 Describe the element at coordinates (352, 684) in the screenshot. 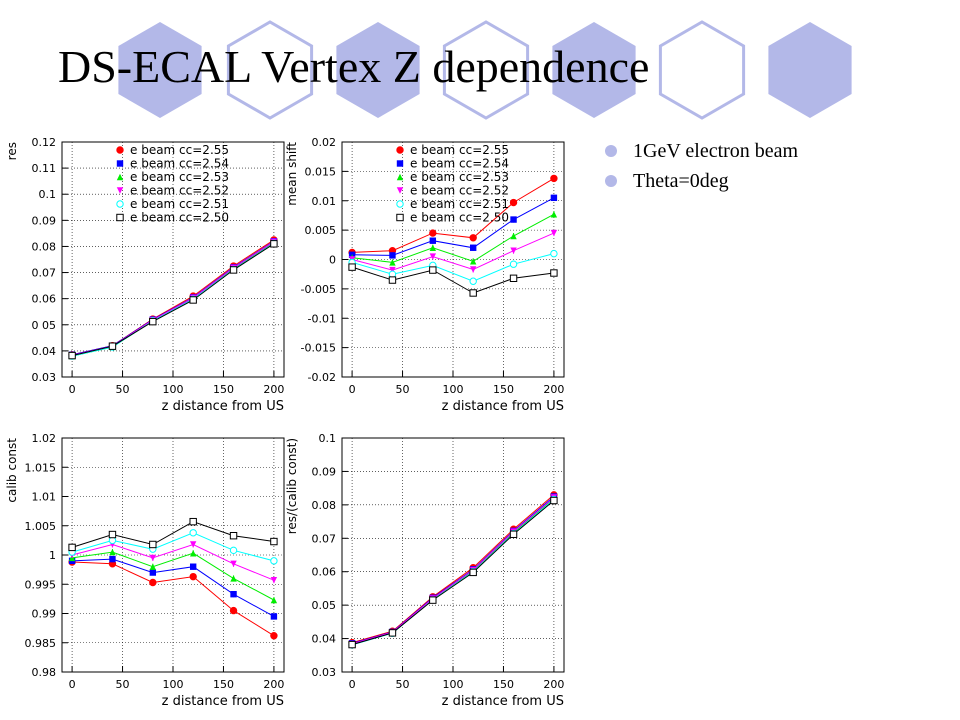

I see `x-tick-label: 0` at that location.